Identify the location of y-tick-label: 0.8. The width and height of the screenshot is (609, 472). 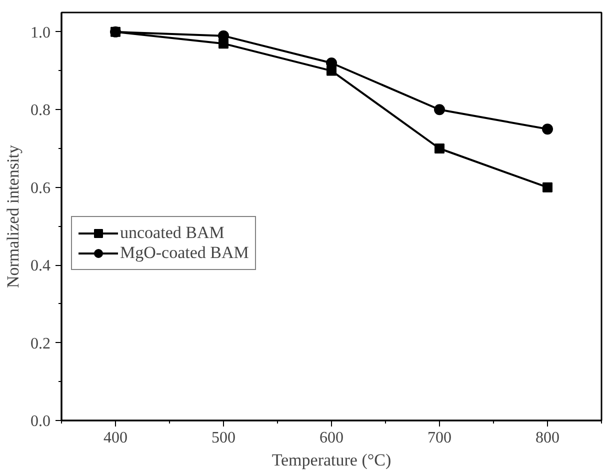
(40, 111).